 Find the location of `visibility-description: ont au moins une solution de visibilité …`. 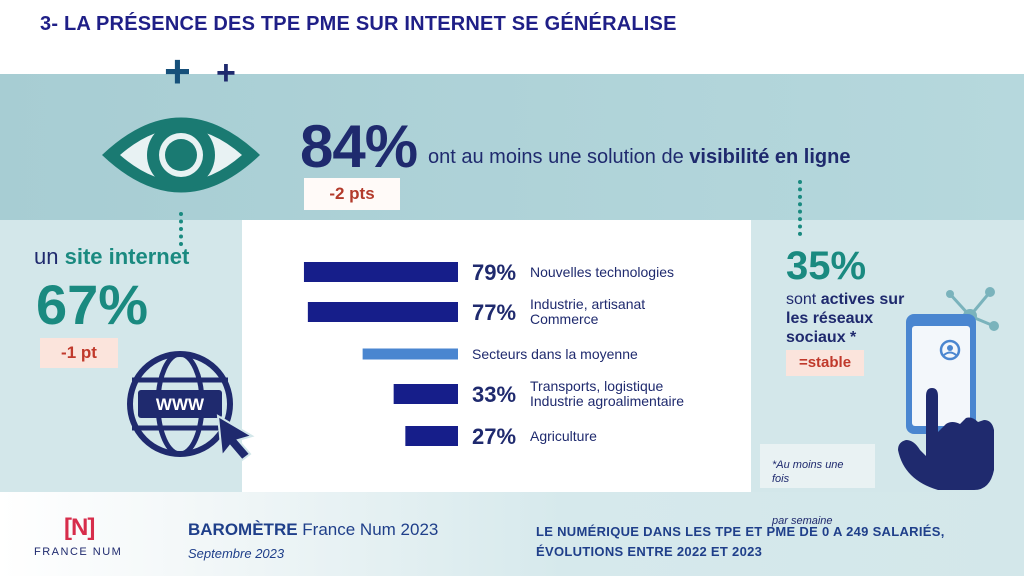

visibility-description: ont au moins une solution de visibilité … is located at coordinates (639, 157).